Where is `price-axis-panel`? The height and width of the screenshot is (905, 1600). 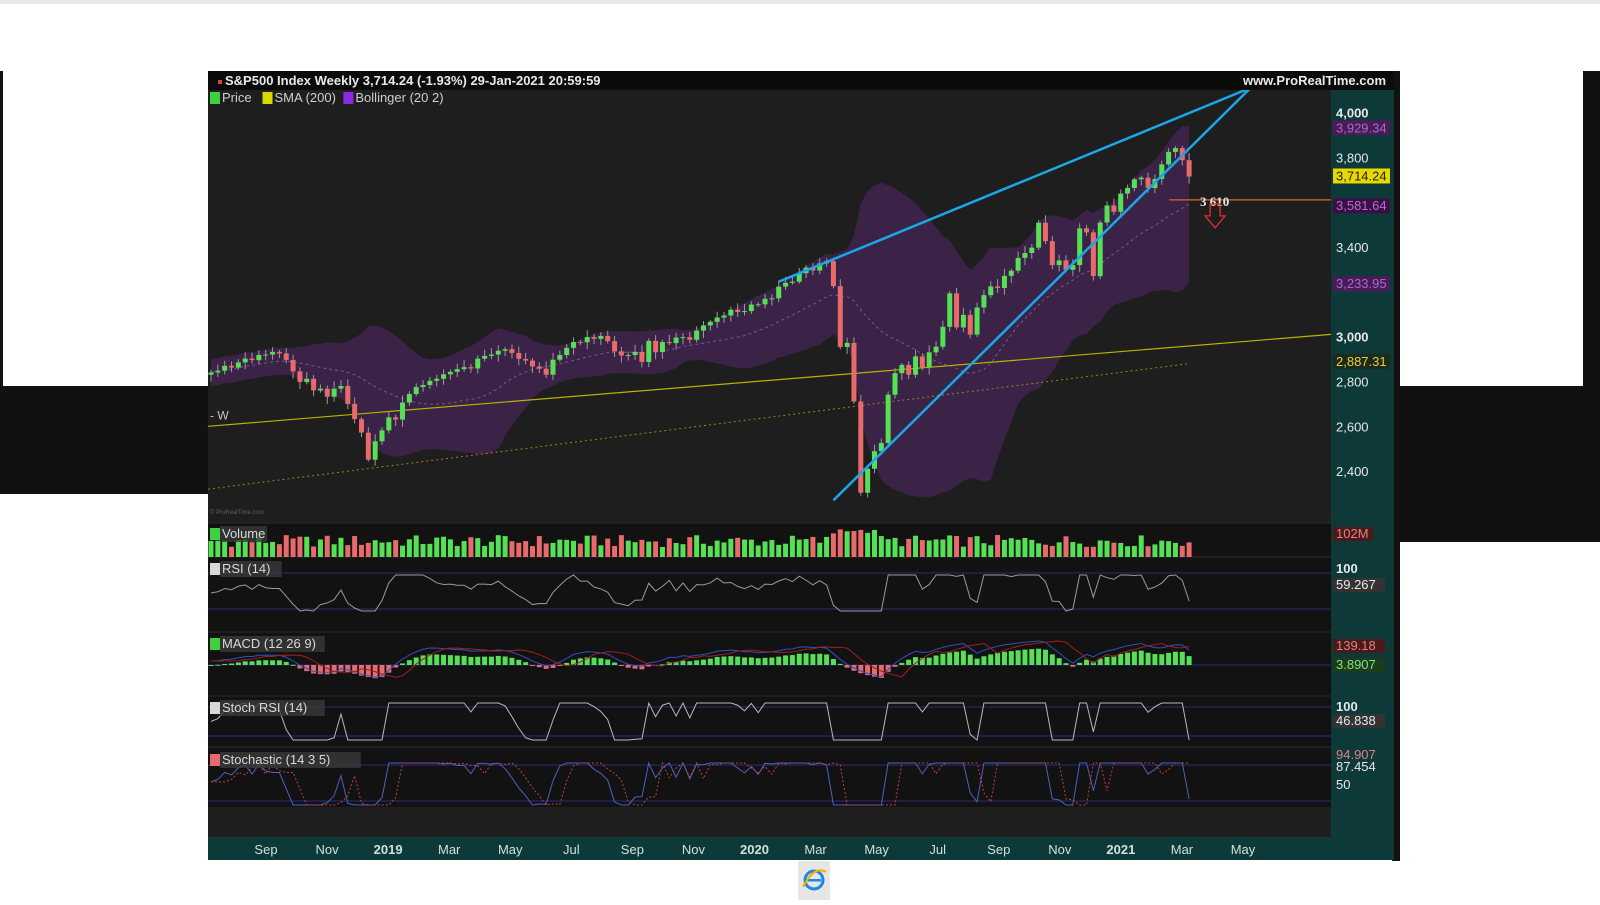
price-axis-panel is located at coordinates (1362, 475).